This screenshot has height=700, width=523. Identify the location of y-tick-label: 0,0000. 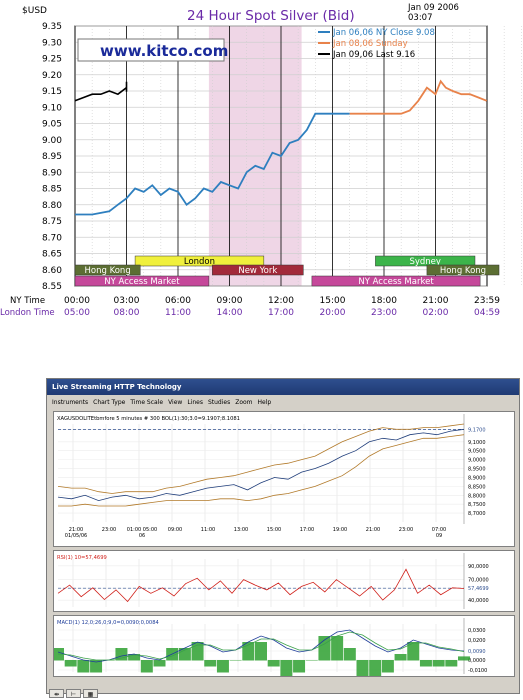
(477, 661).